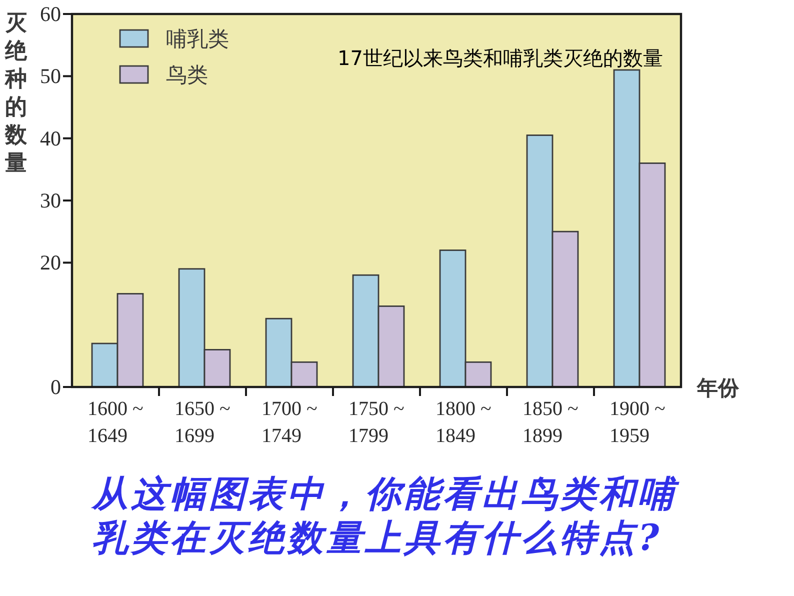 The image size is (794, 596). What do you see at coordinates (718, 388) in the screenshot?
I see `x-axis-title: 年份` at bounding box center [718, 388].